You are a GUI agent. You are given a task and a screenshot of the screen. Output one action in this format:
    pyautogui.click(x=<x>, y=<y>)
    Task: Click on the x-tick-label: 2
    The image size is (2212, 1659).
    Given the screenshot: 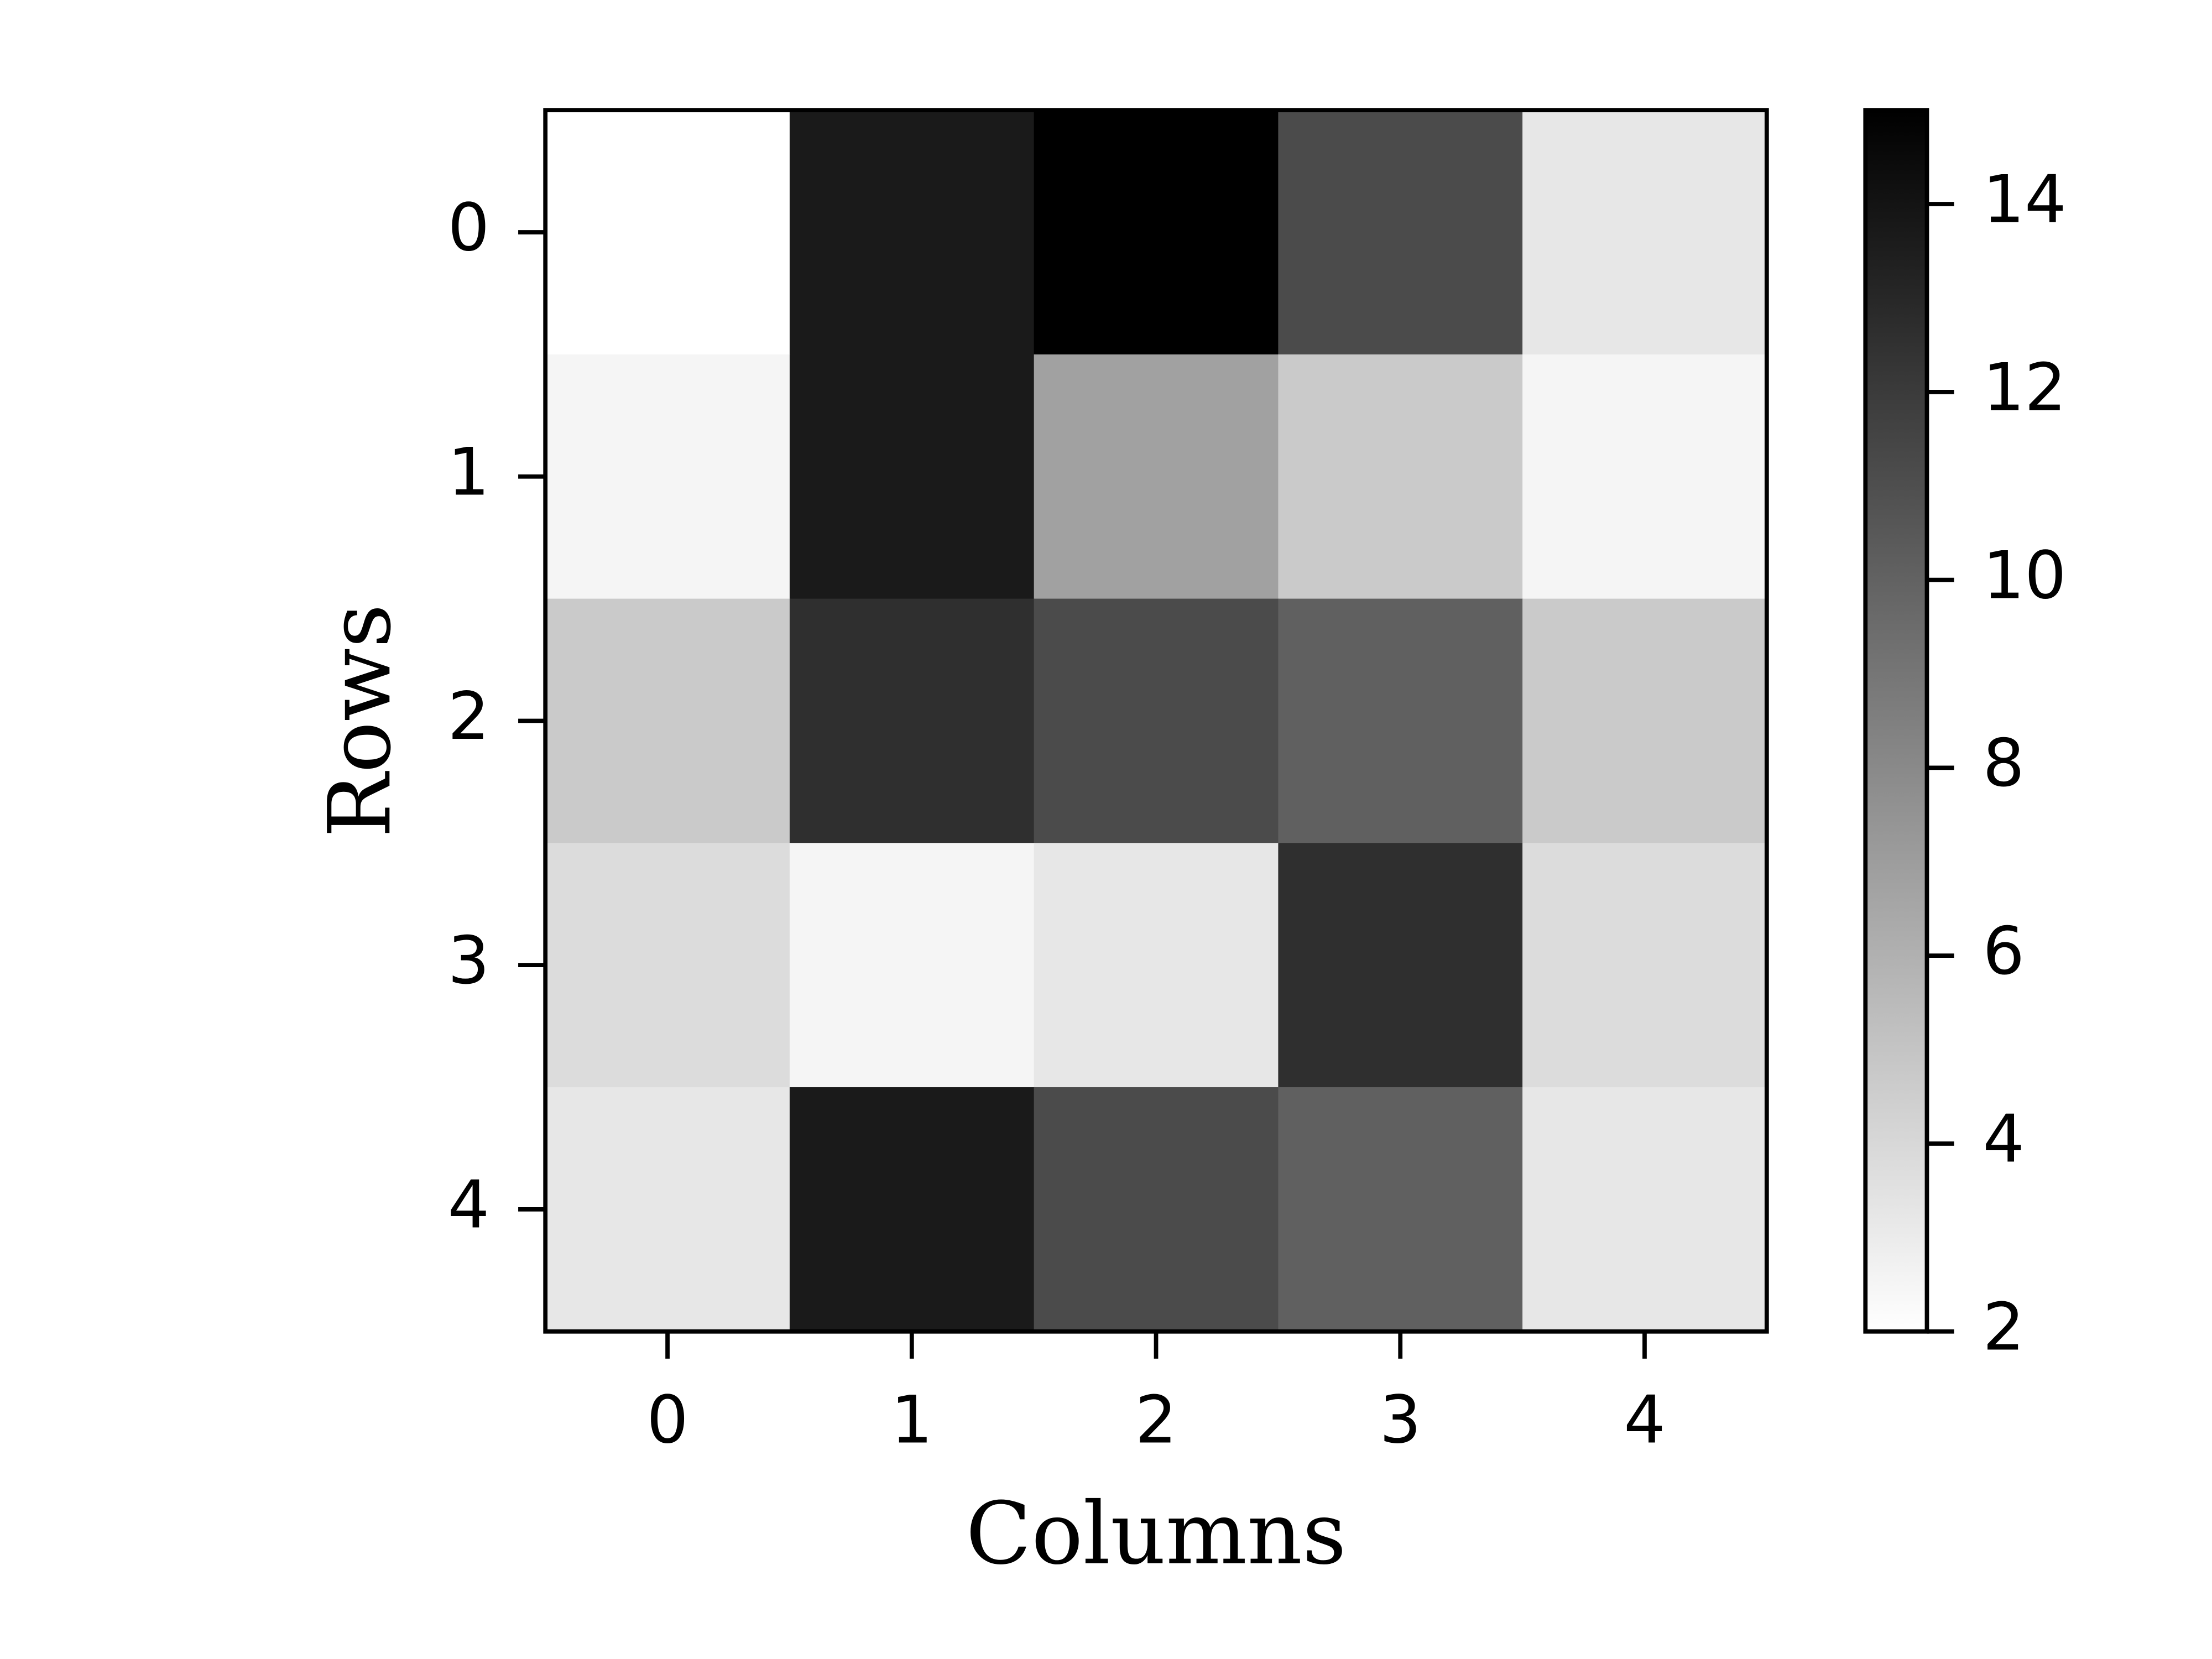 What is the action you would take?
    pyautogui.click(x=1156, y=1421)
    